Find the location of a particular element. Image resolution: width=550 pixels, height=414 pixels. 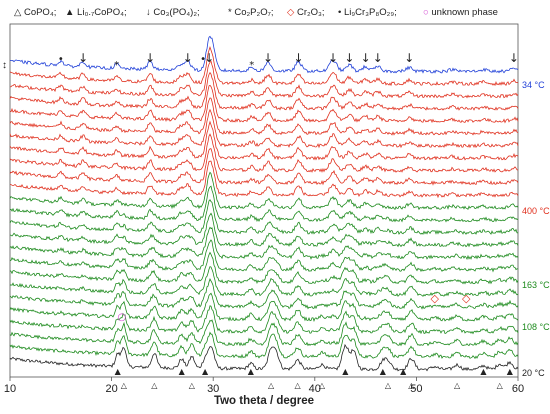

reflection-marker: • is located at coordinates (203, 59).